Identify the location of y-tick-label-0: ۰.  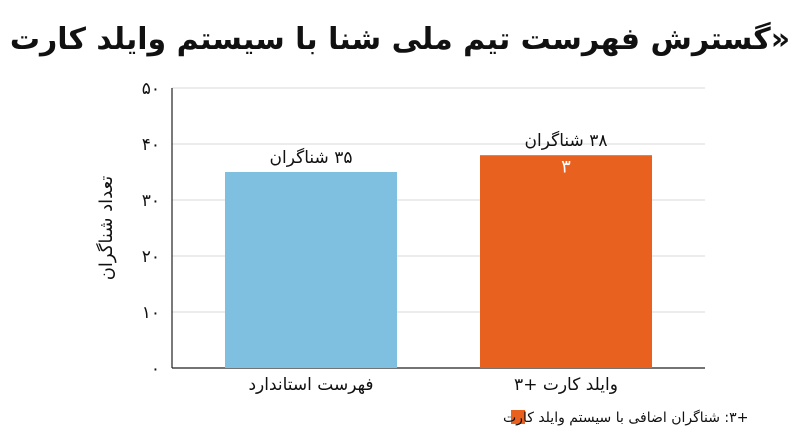
(155, 369).